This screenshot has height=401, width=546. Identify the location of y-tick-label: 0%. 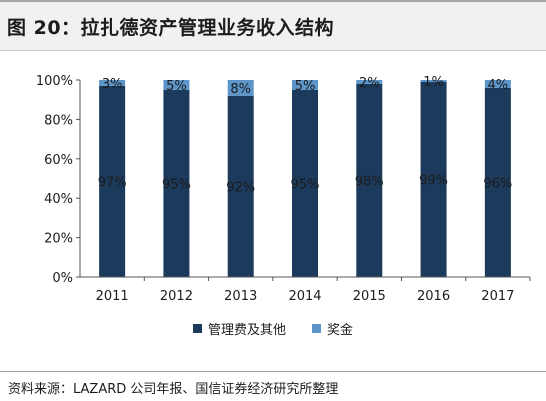
(62, 278).